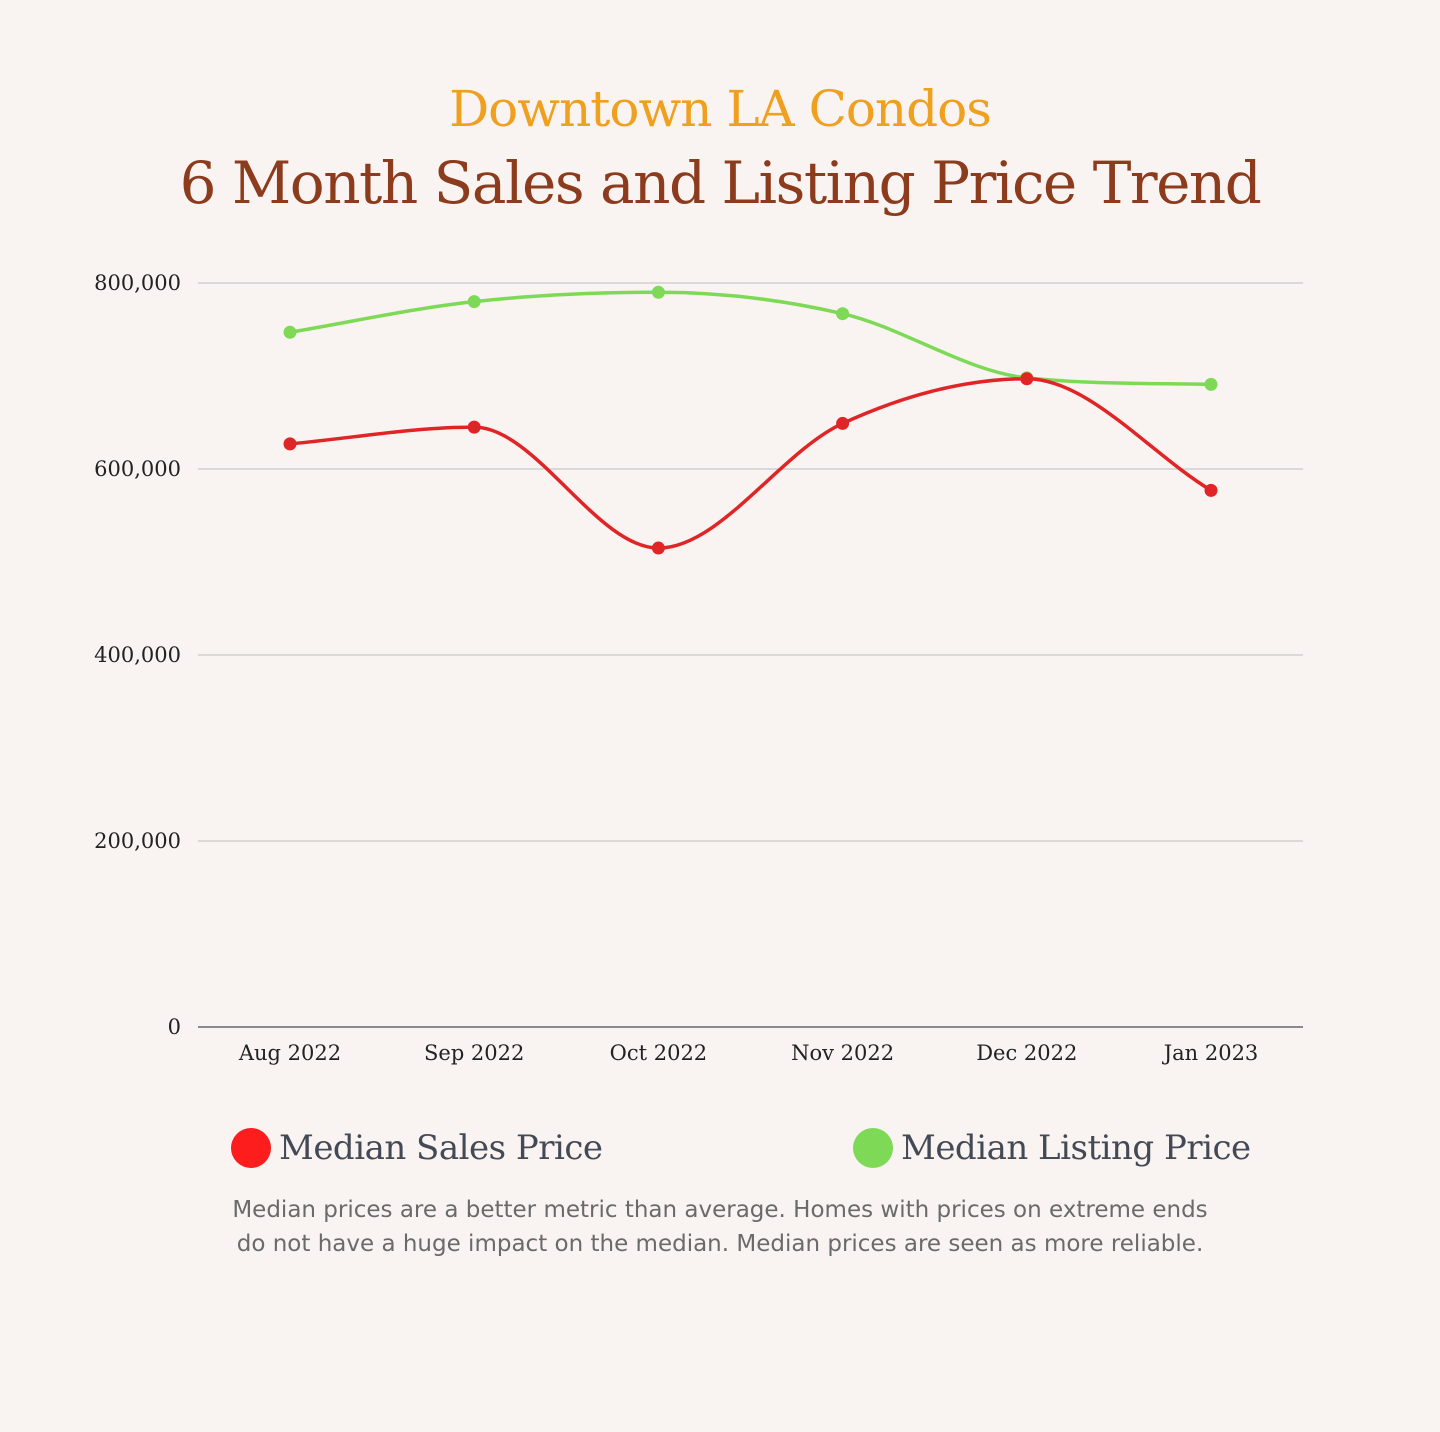 This screenshot has height=1432, width=1440. I want to click on series-points, so click(750, 420).